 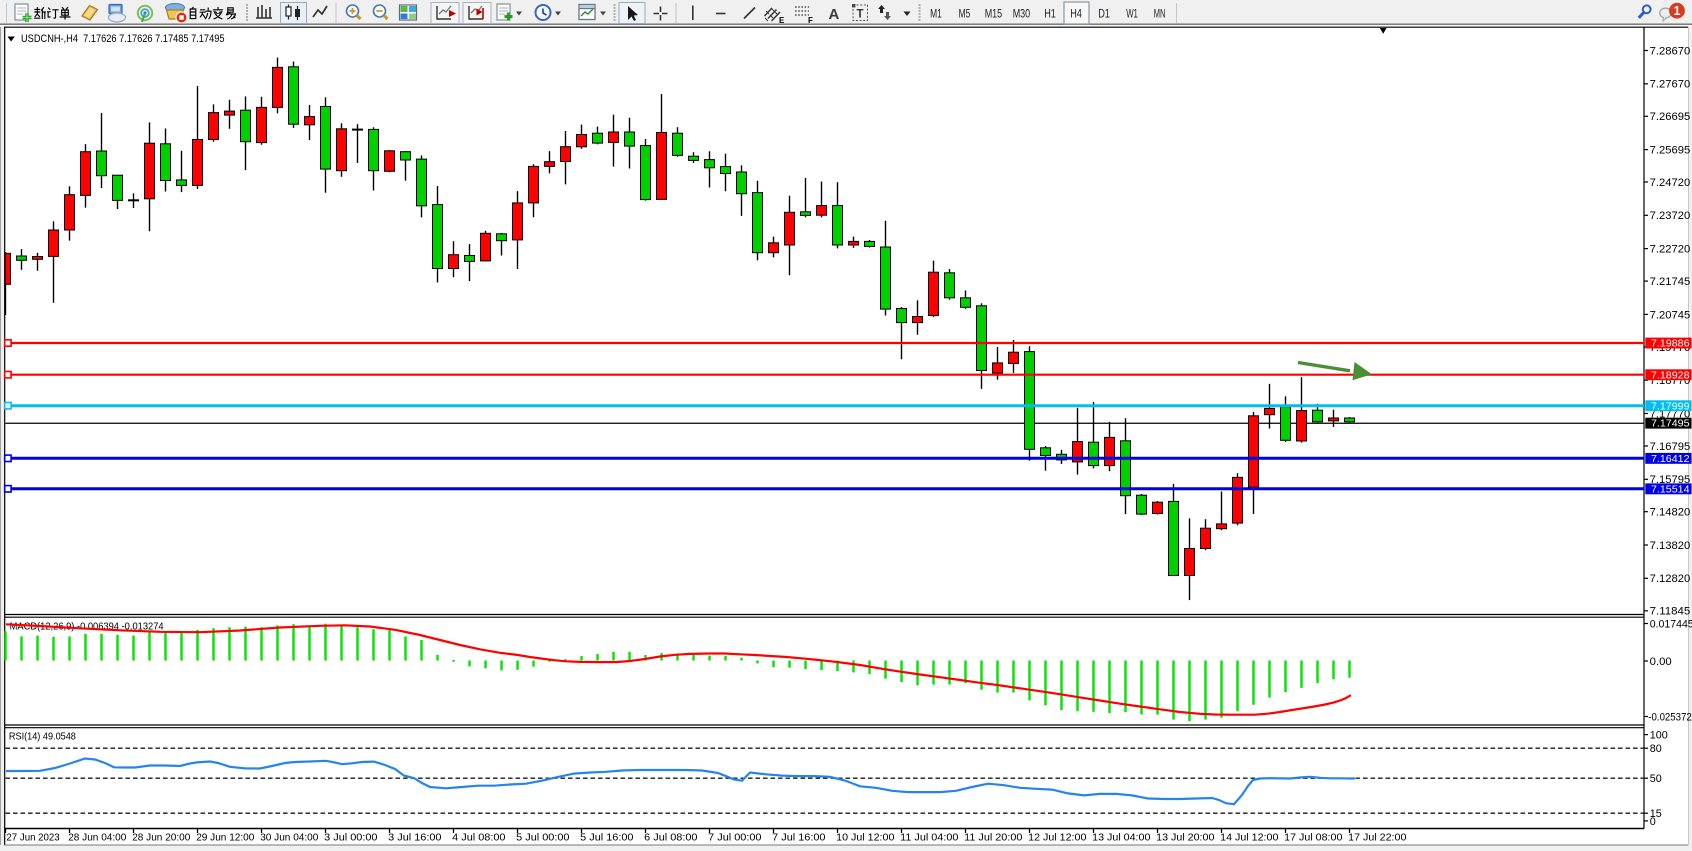 What do you see at coordinates (351, 837) in the screenshot?
I see `svg-text: 3 Jul 00:00` at bounding box center [351, 837].